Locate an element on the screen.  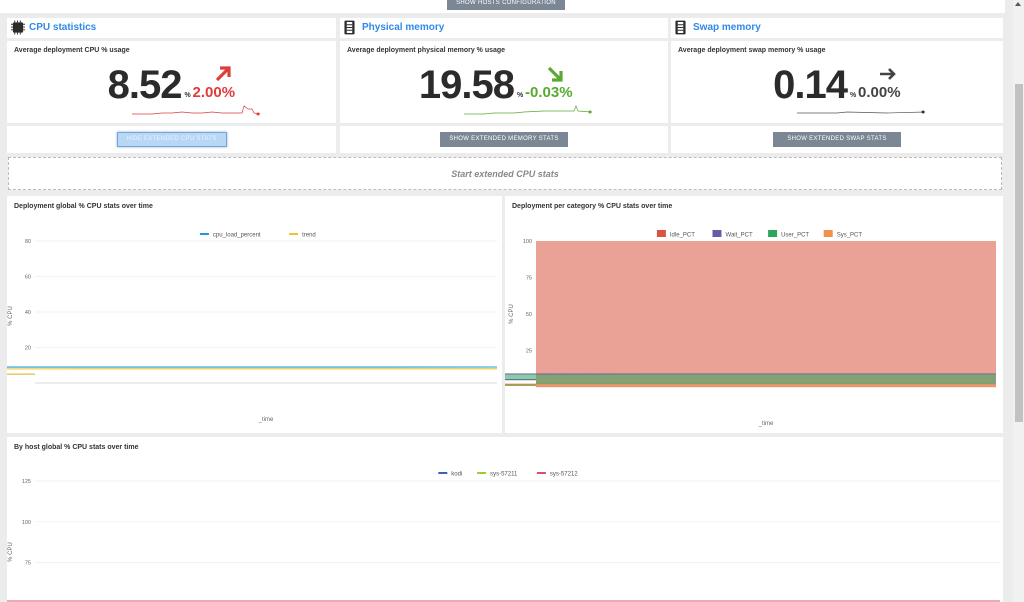
extended-banner-text: Start extended CPU stats is located at coordinates (505, 174).